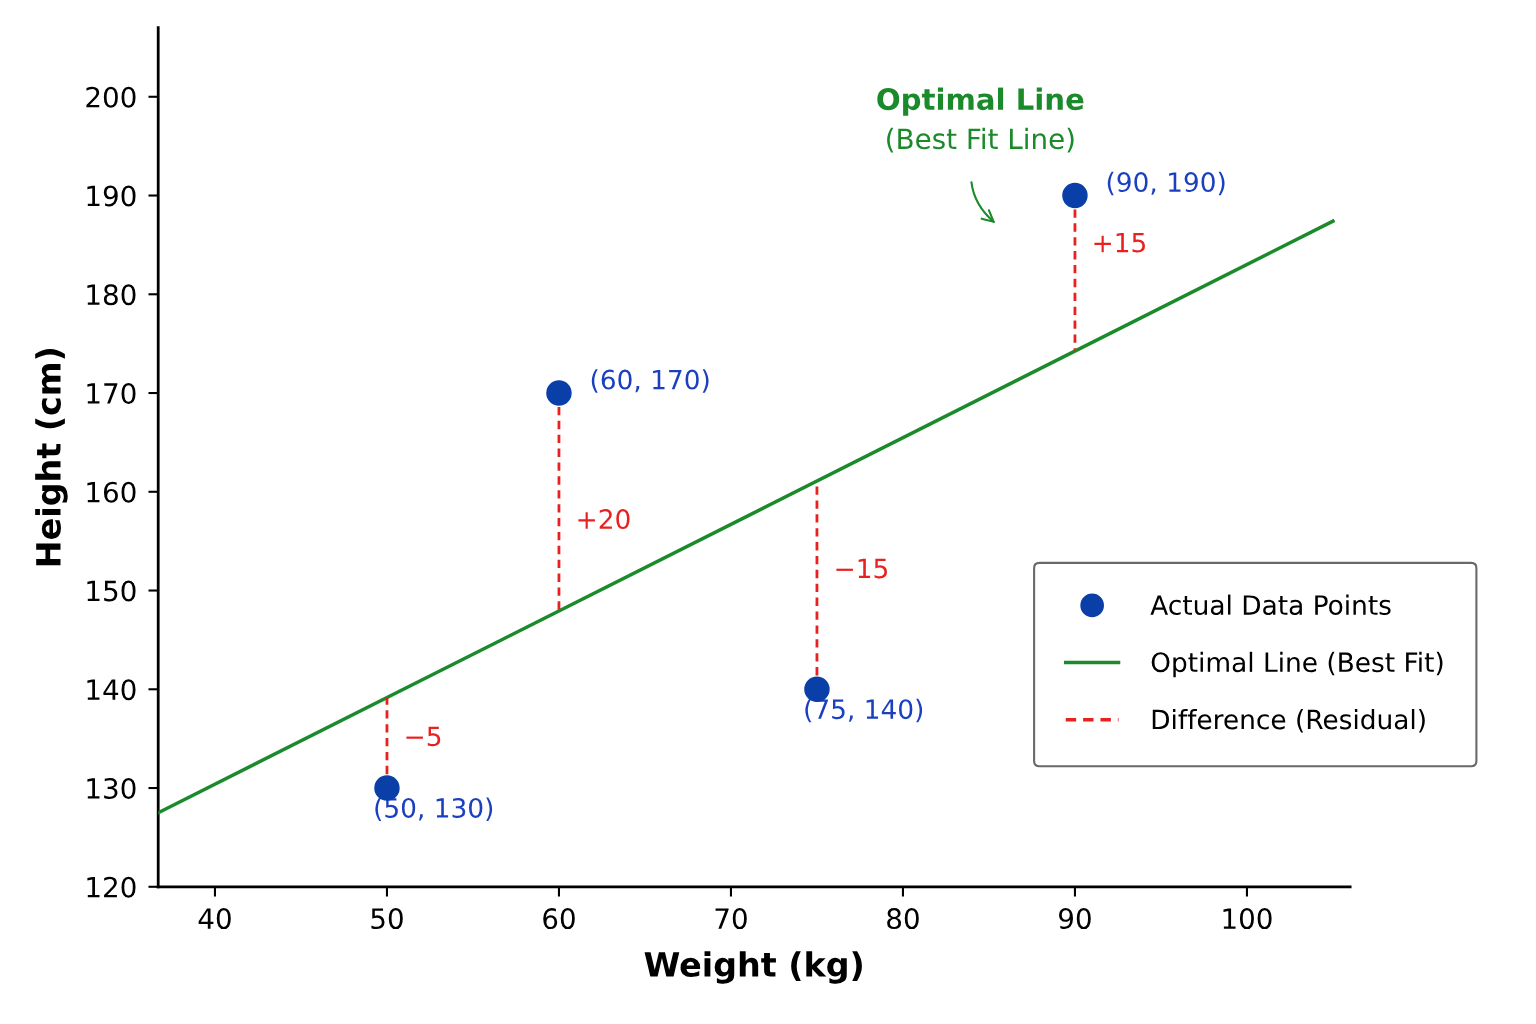 The width and height of the screenshot is (1536, 1024). I want to click on annotation: +15, so click(1119, 242).